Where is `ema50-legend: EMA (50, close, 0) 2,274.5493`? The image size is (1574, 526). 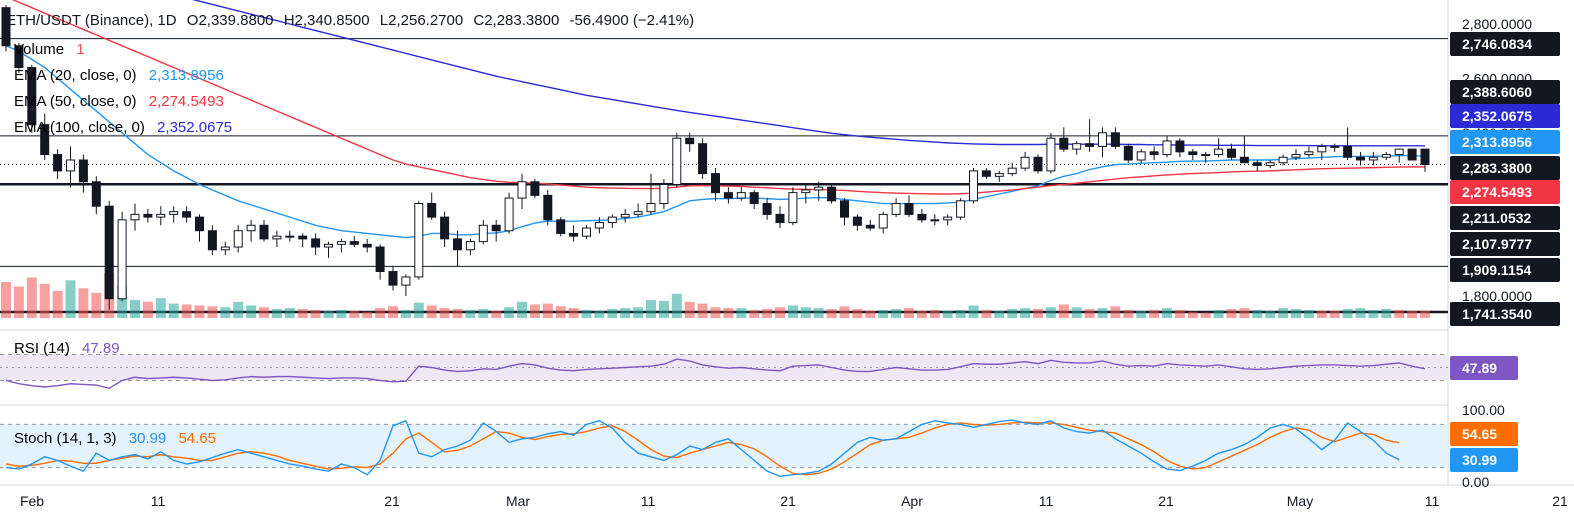 ema50-legend: EMA (50, close, 0) 2,274.5493 is located at coordinates (119, 102).